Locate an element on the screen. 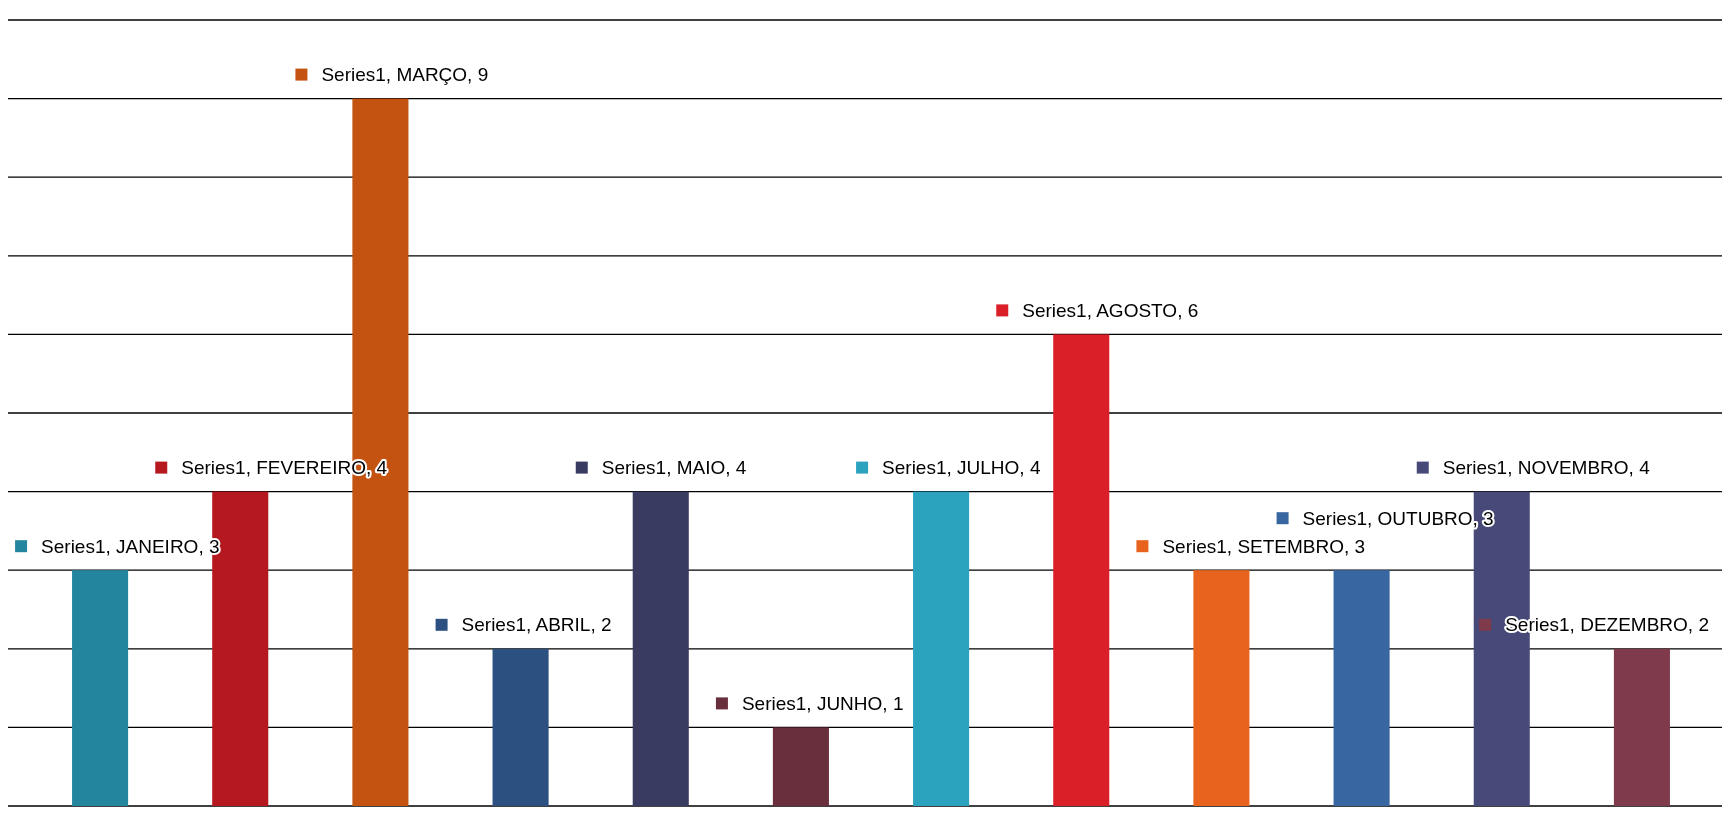 This screenshot has height=822, width=1730. data-label: Series1, JUNHO, 1 is located at coordinates (822, 704).